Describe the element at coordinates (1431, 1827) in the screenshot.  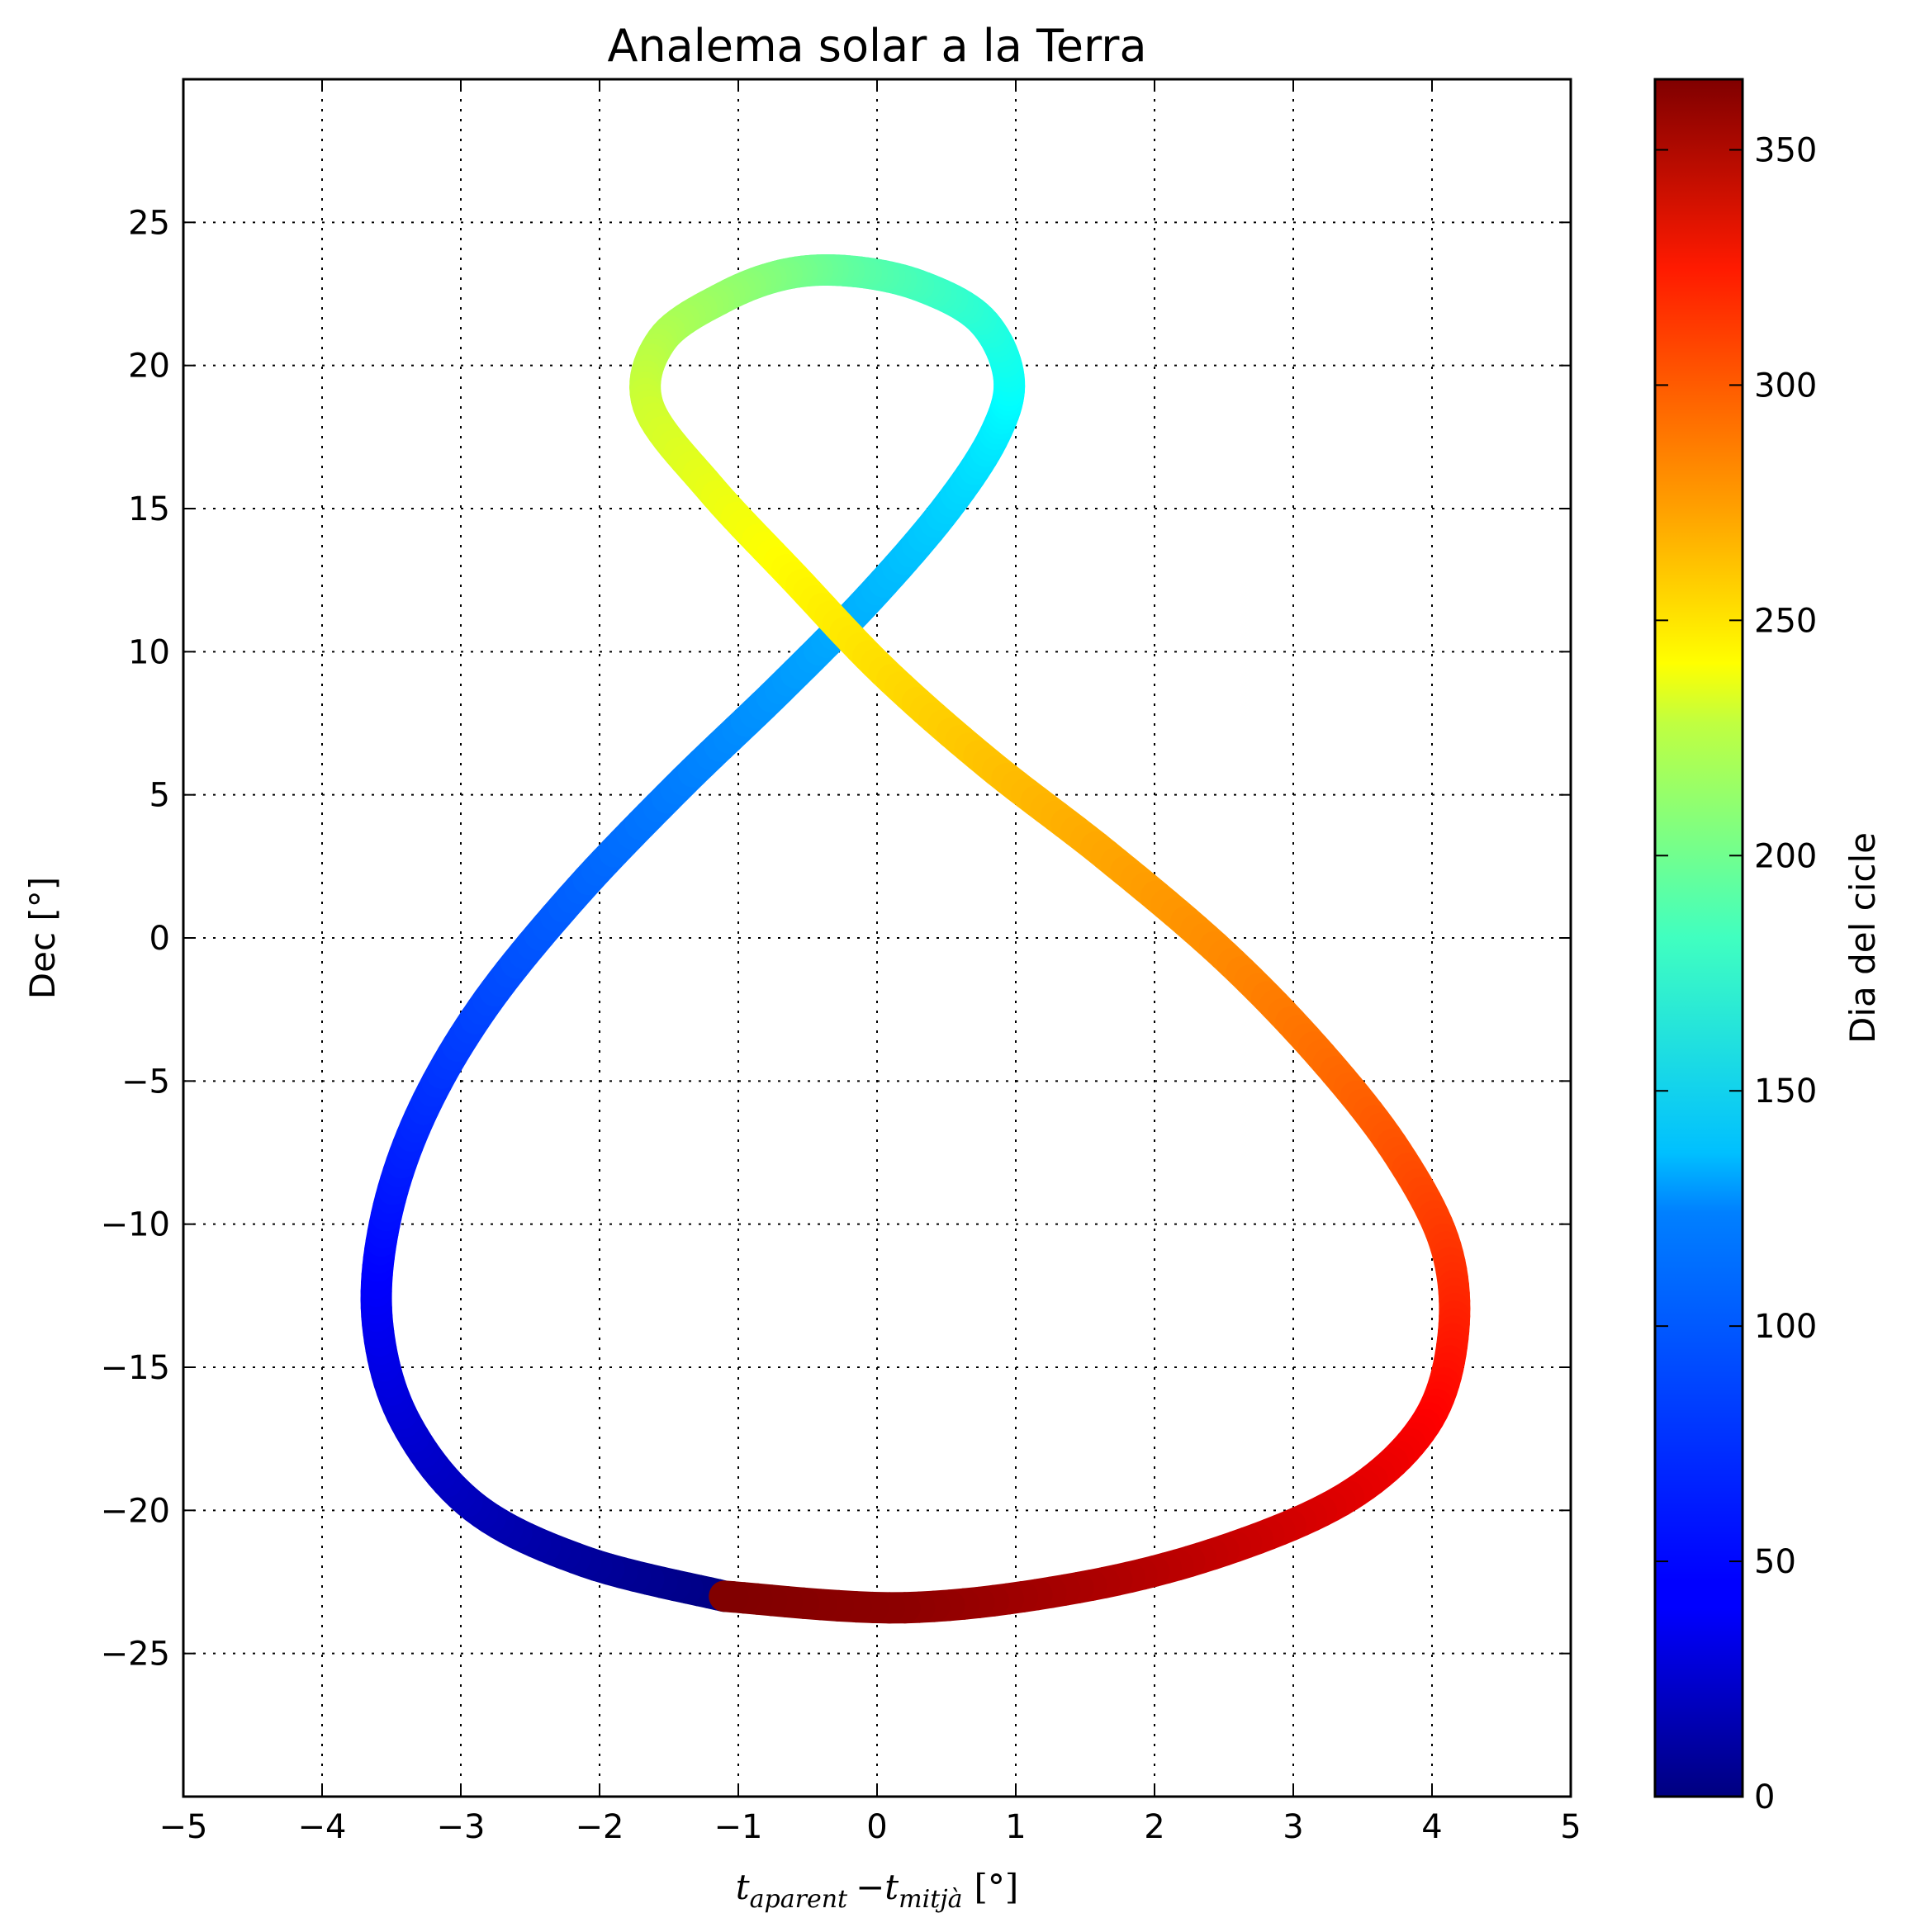
I see `x-tick-label: 4` at that location.